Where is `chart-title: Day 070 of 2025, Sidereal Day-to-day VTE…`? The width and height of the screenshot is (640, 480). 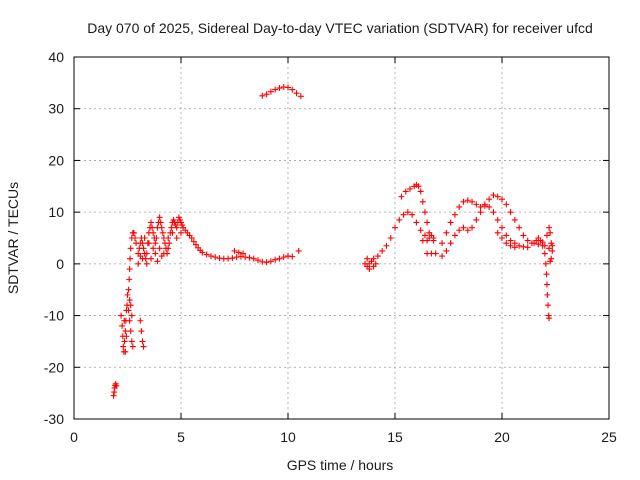
chart-title: Day 070 of 2025, Sidereal Day-to-day VTE… is located at coordinates (340, 28).